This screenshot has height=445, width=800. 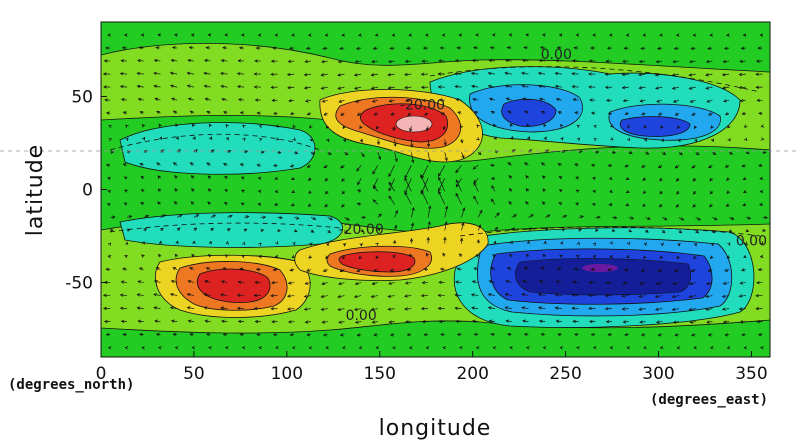 I want to click on contour-label: -20.00, so click(x=361, y=230).